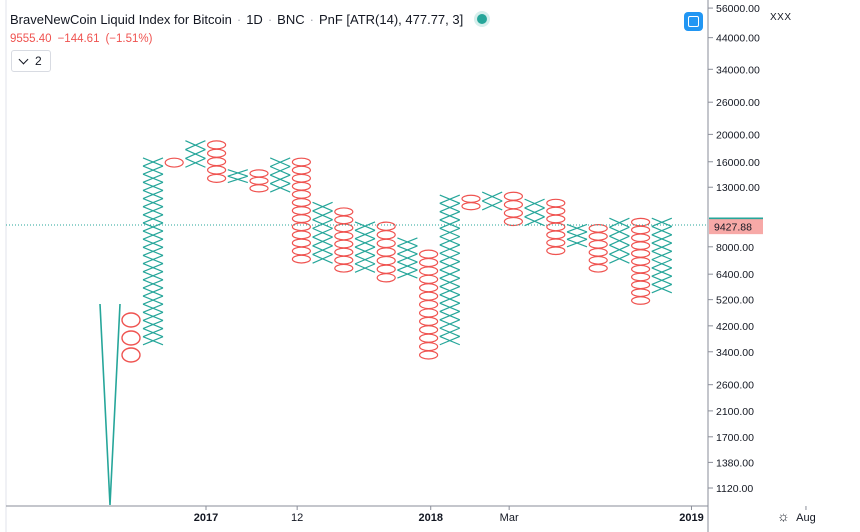 Image resolution: width=860 pixels, height=532 pixels. What do you see at coordinates (691, 518) in the screenshot?
I see `time-tick-label: 2019` at bounding box center [691, 518].